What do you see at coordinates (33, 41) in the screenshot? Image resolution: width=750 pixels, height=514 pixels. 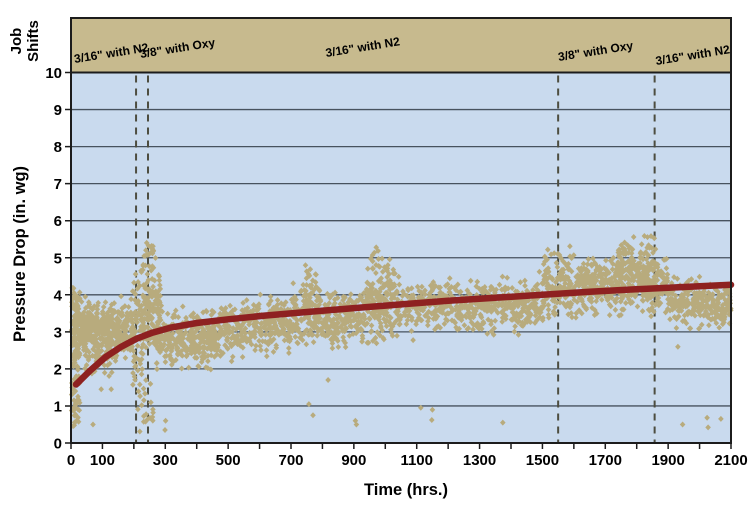 I see `job-shifts-axis-label-line2: Shifts` at bounding box center [33, 41].